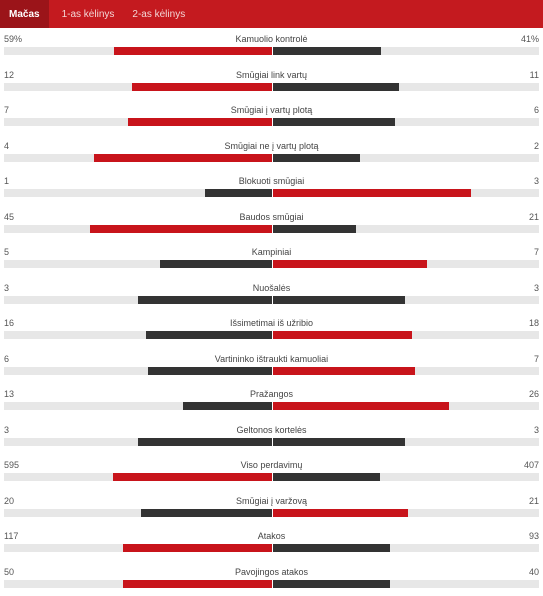  What do you see at coordinates (9, 394) in the screenshot?
I see `home-stat-value: 13` at bounding box center [9, 394].